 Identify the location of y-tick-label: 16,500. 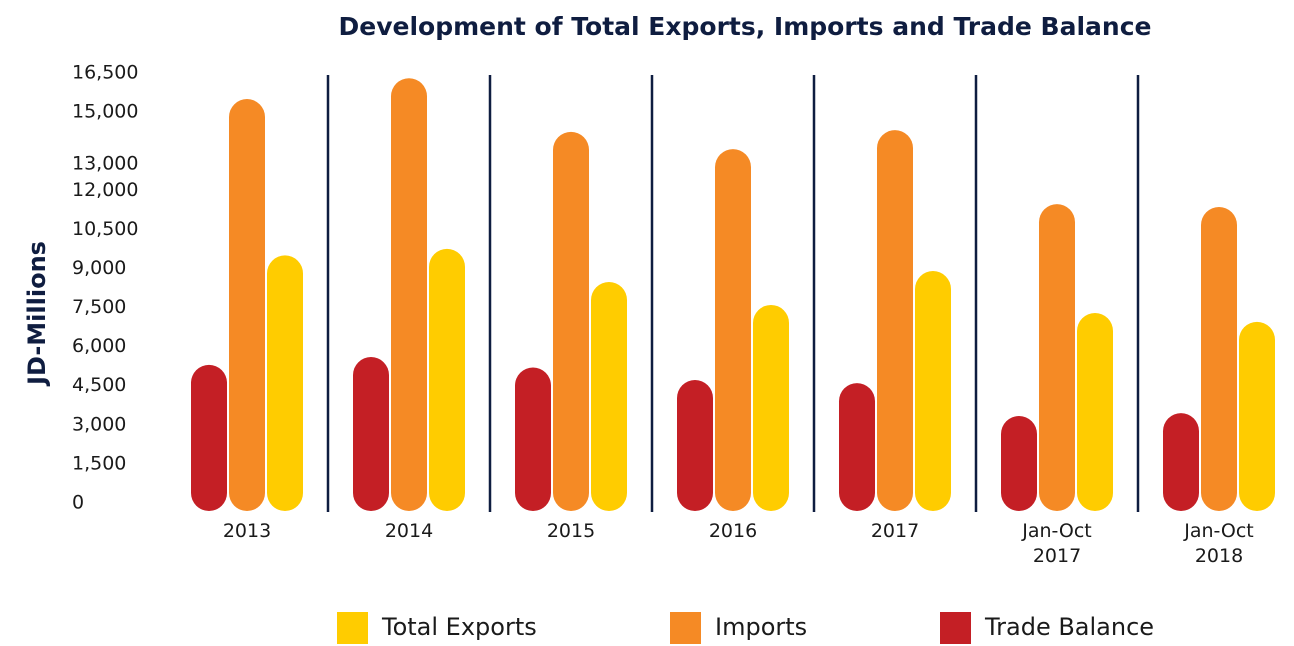
(105, 73).